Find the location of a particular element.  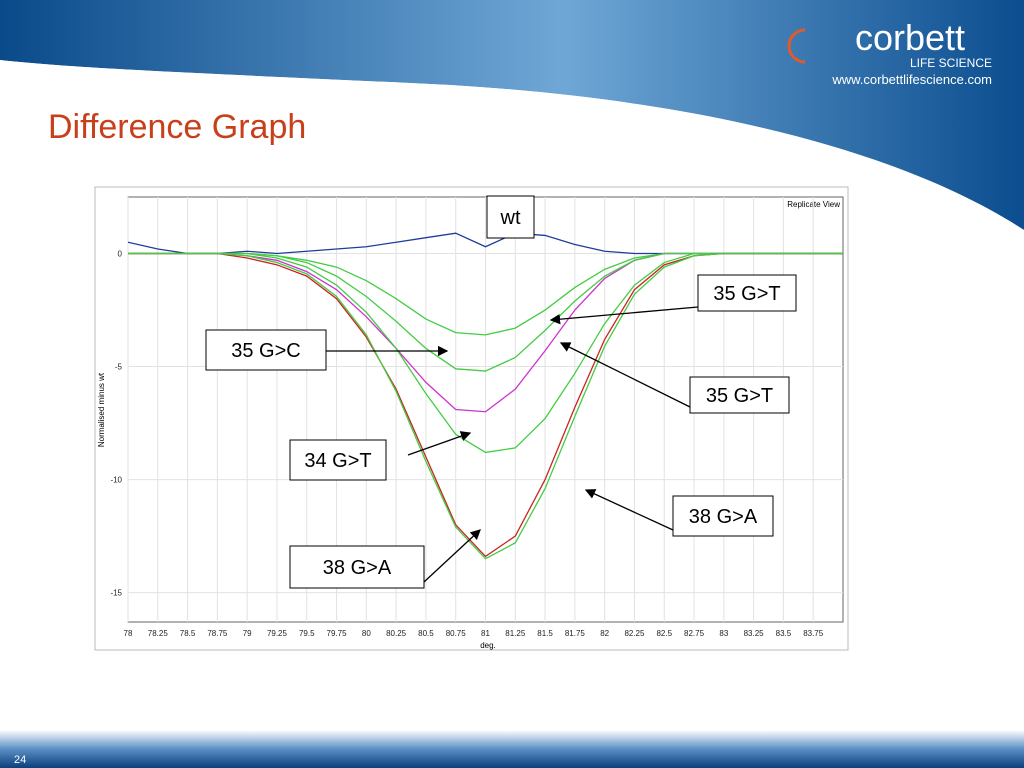

page-number: 24 is located at coordinates (20, 760).